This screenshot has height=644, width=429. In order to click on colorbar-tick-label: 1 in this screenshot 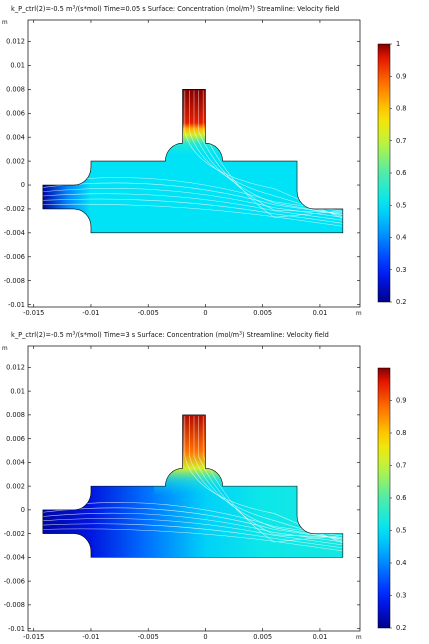, I will do `click(398, 44)`.